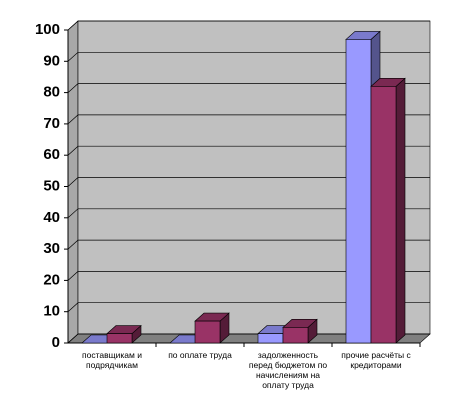 The image size is (454, 415). I want to click on x-tick-label: прочие расчёты с кредиторами, so click(376, 360).